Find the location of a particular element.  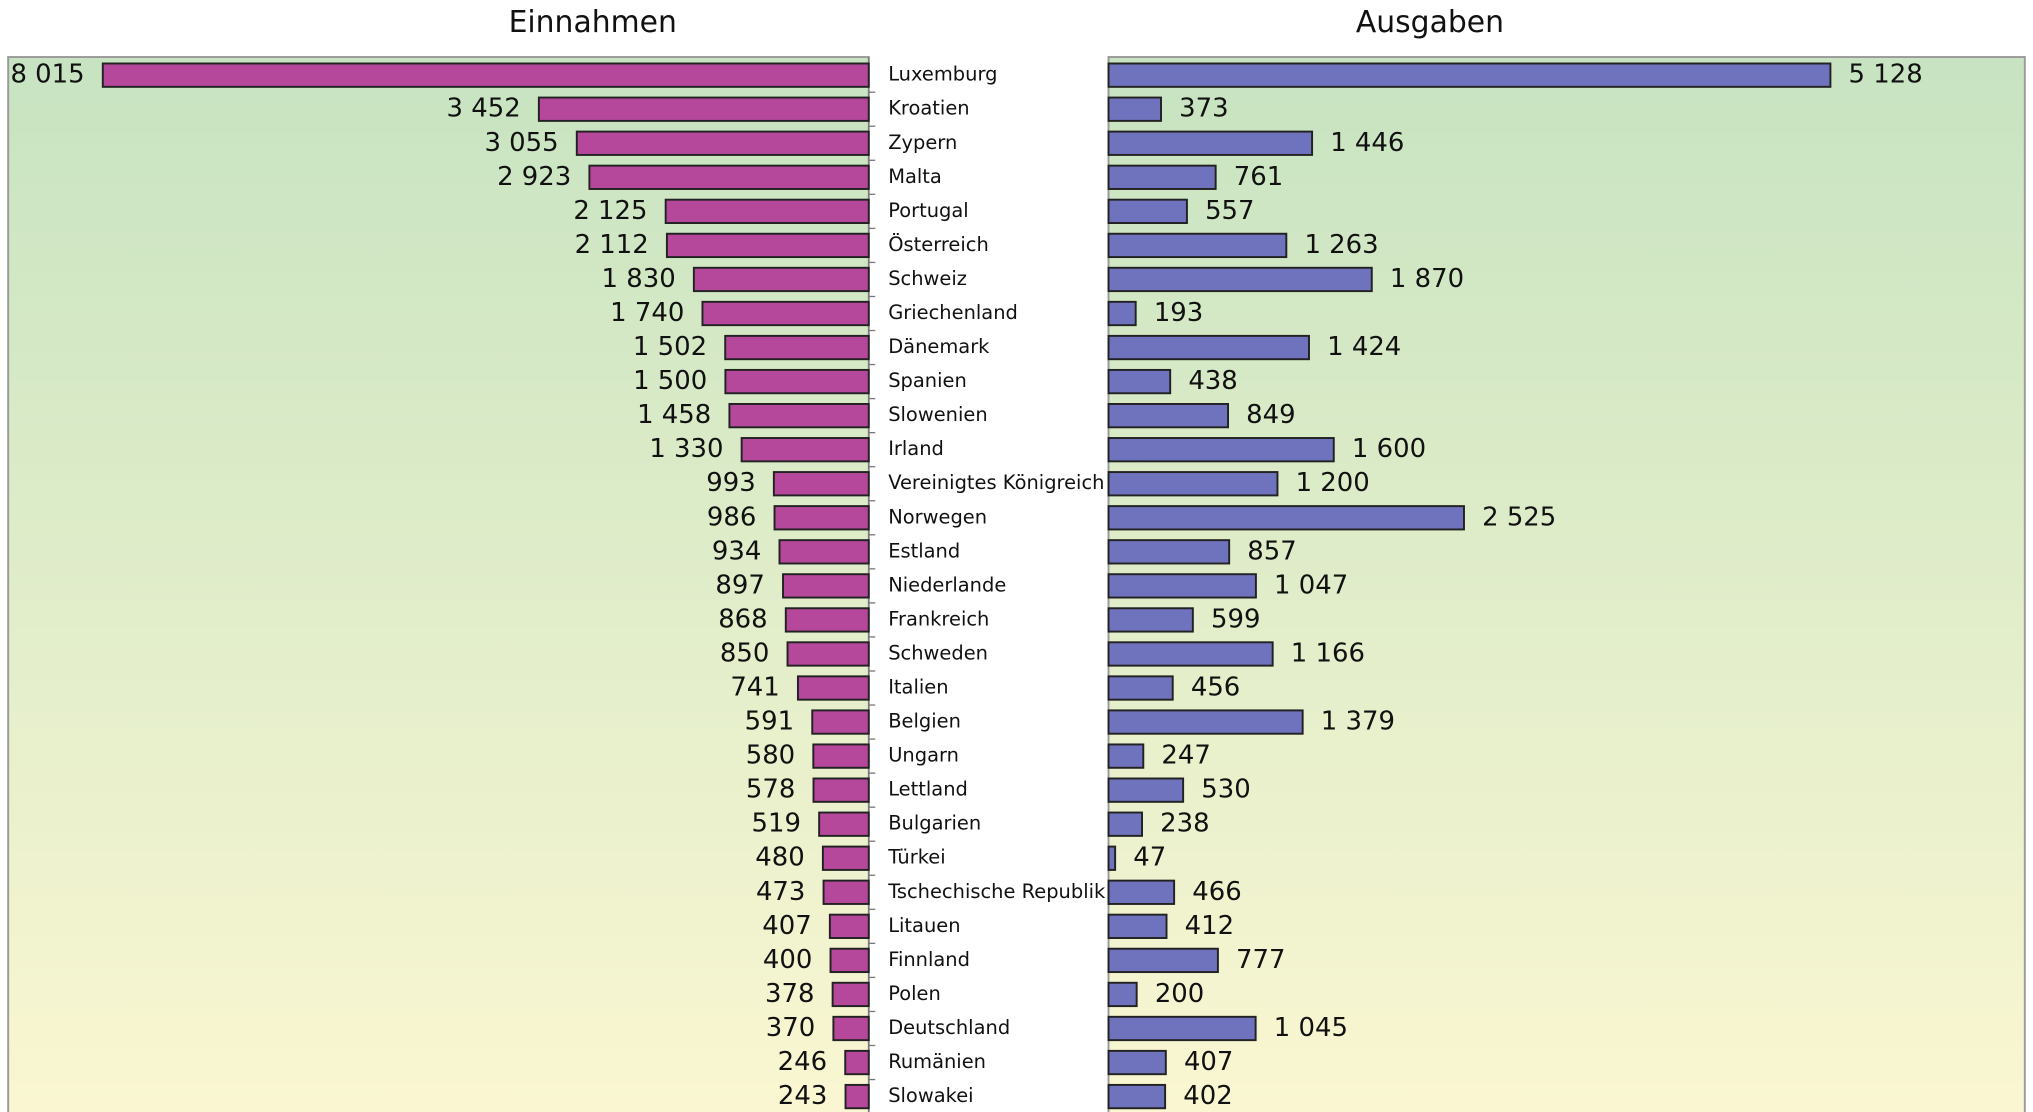

category-label: Polen is located at coordinates (914, 993).